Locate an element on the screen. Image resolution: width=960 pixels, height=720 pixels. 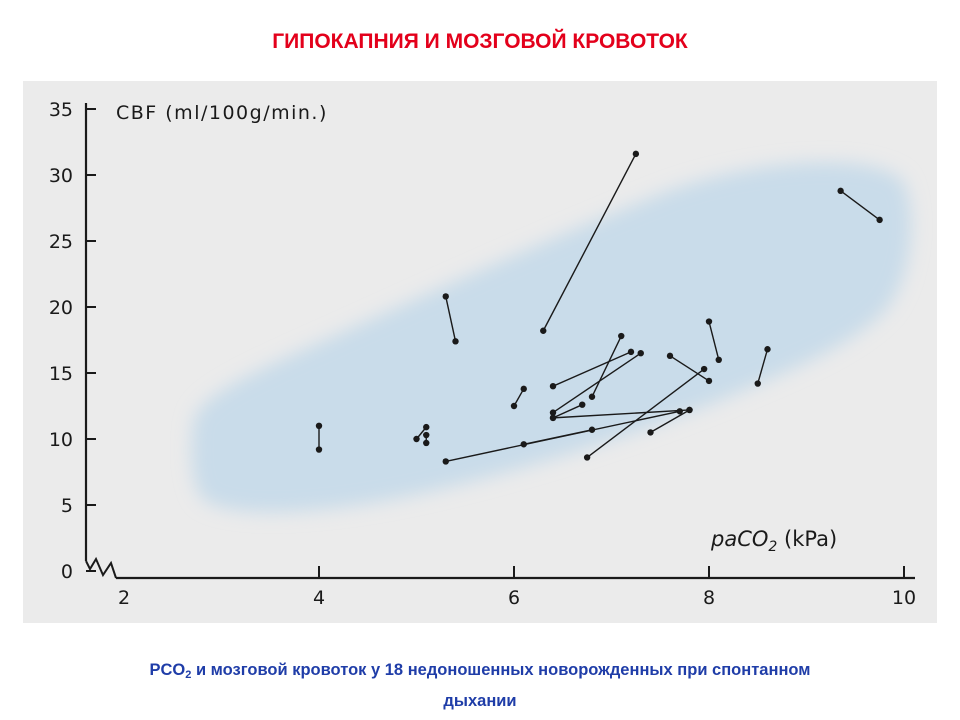
axis-break-mark is located at coordinates (101, 567).